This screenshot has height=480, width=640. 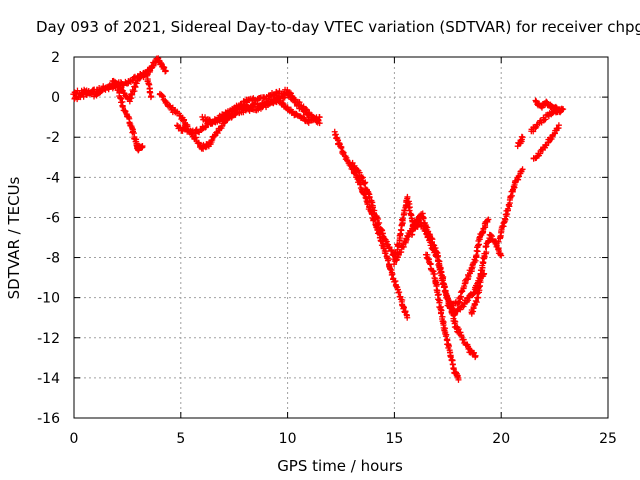 I want to click on y-tick-label: -4, so click(x=53, y=178).